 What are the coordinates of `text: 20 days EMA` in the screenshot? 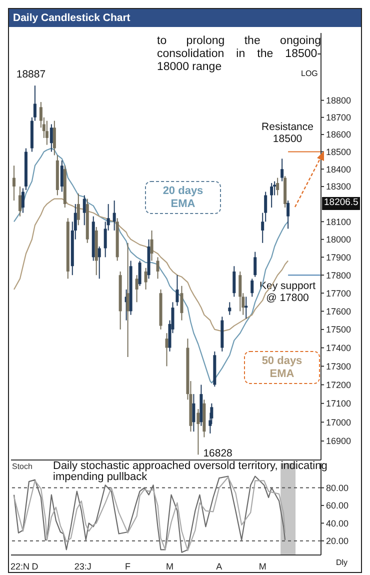 It's located at (183, 197).